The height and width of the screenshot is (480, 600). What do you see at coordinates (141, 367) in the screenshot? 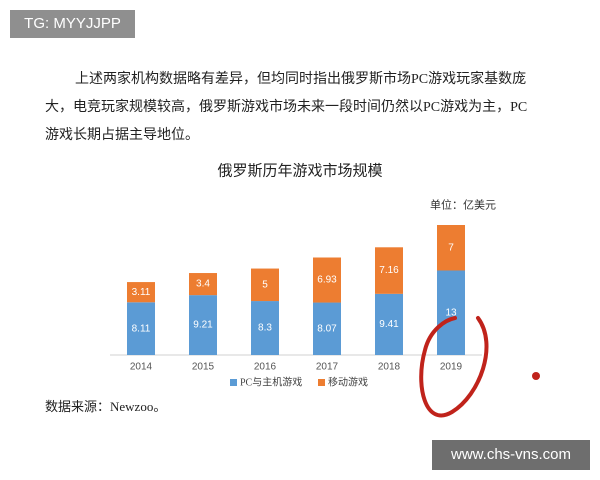
I see `x-tick-label: 2014` at bounding box center [141, 367].